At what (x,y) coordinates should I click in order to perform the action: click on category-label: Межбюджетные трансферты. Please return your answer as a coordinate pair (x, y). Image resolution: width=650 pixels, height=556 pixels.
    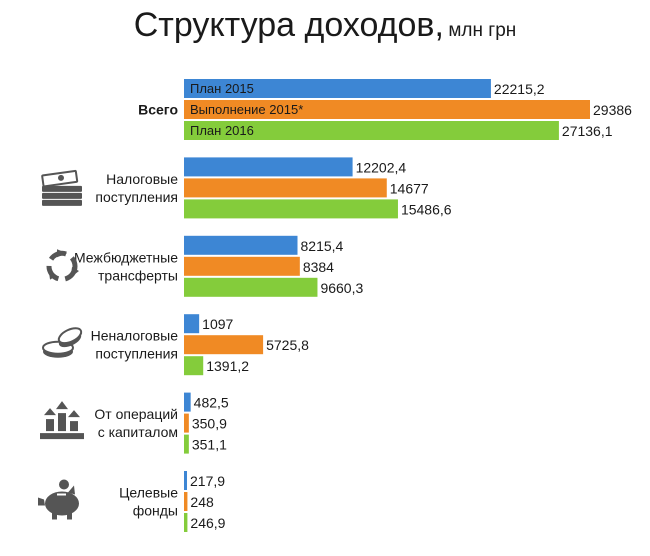
    Looking at the image, I should click on (126, 266).